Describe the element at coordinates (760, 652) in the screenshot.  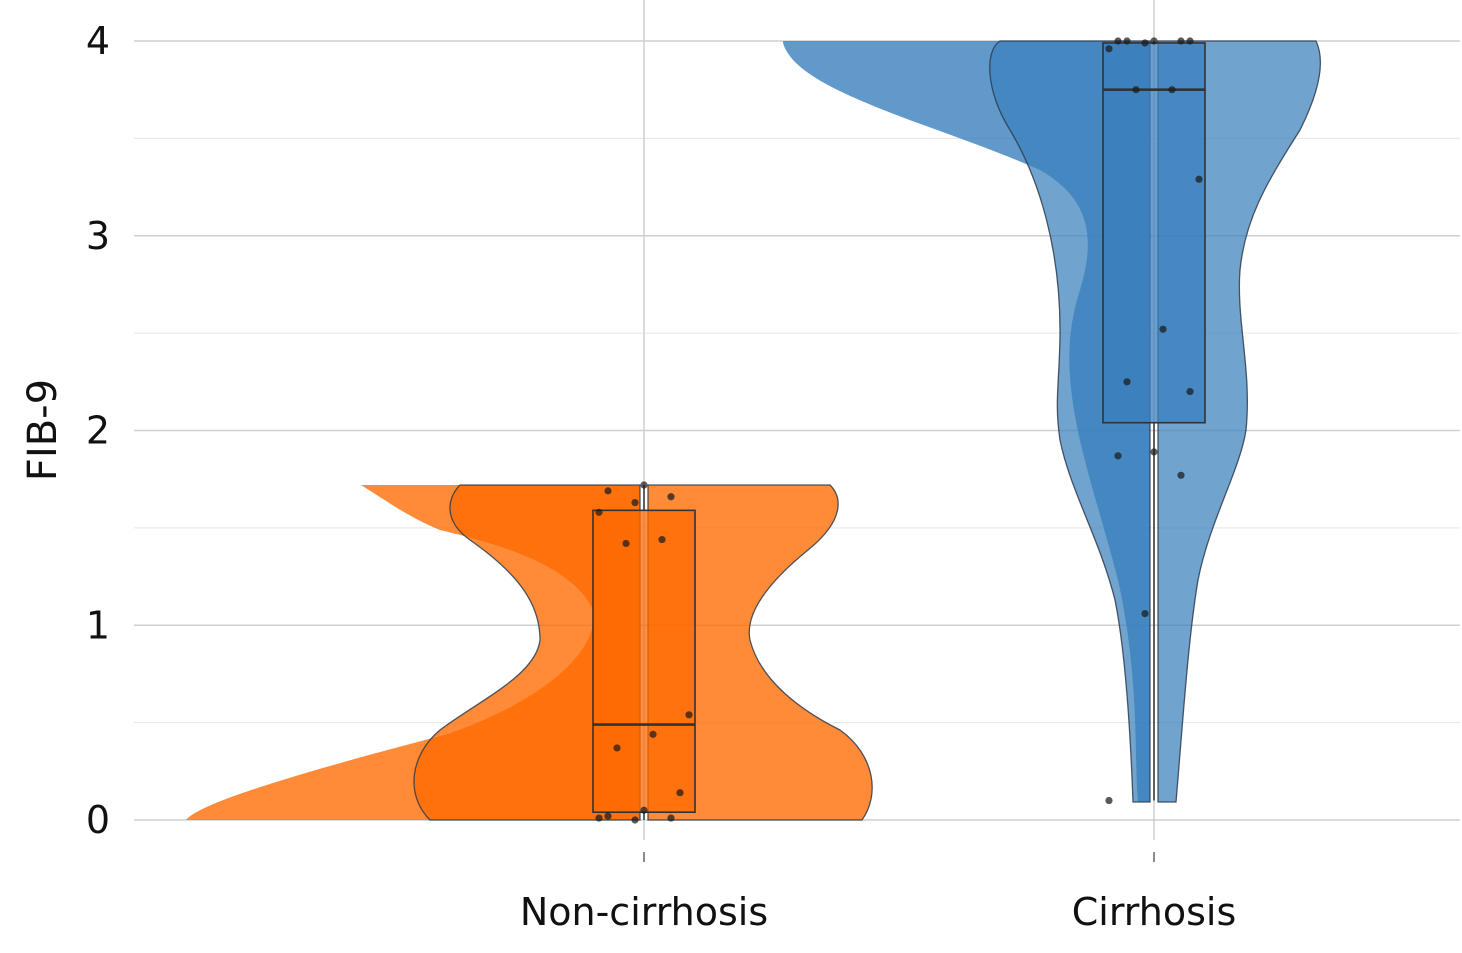
I see `violin-right-half` at that location.